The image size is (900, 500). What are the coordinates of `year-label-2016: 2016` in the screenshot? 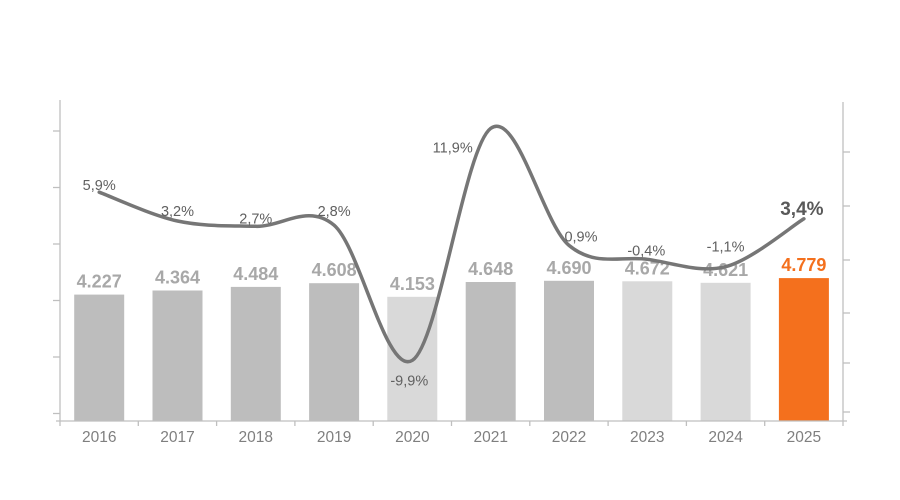 It's located at (99, 437).